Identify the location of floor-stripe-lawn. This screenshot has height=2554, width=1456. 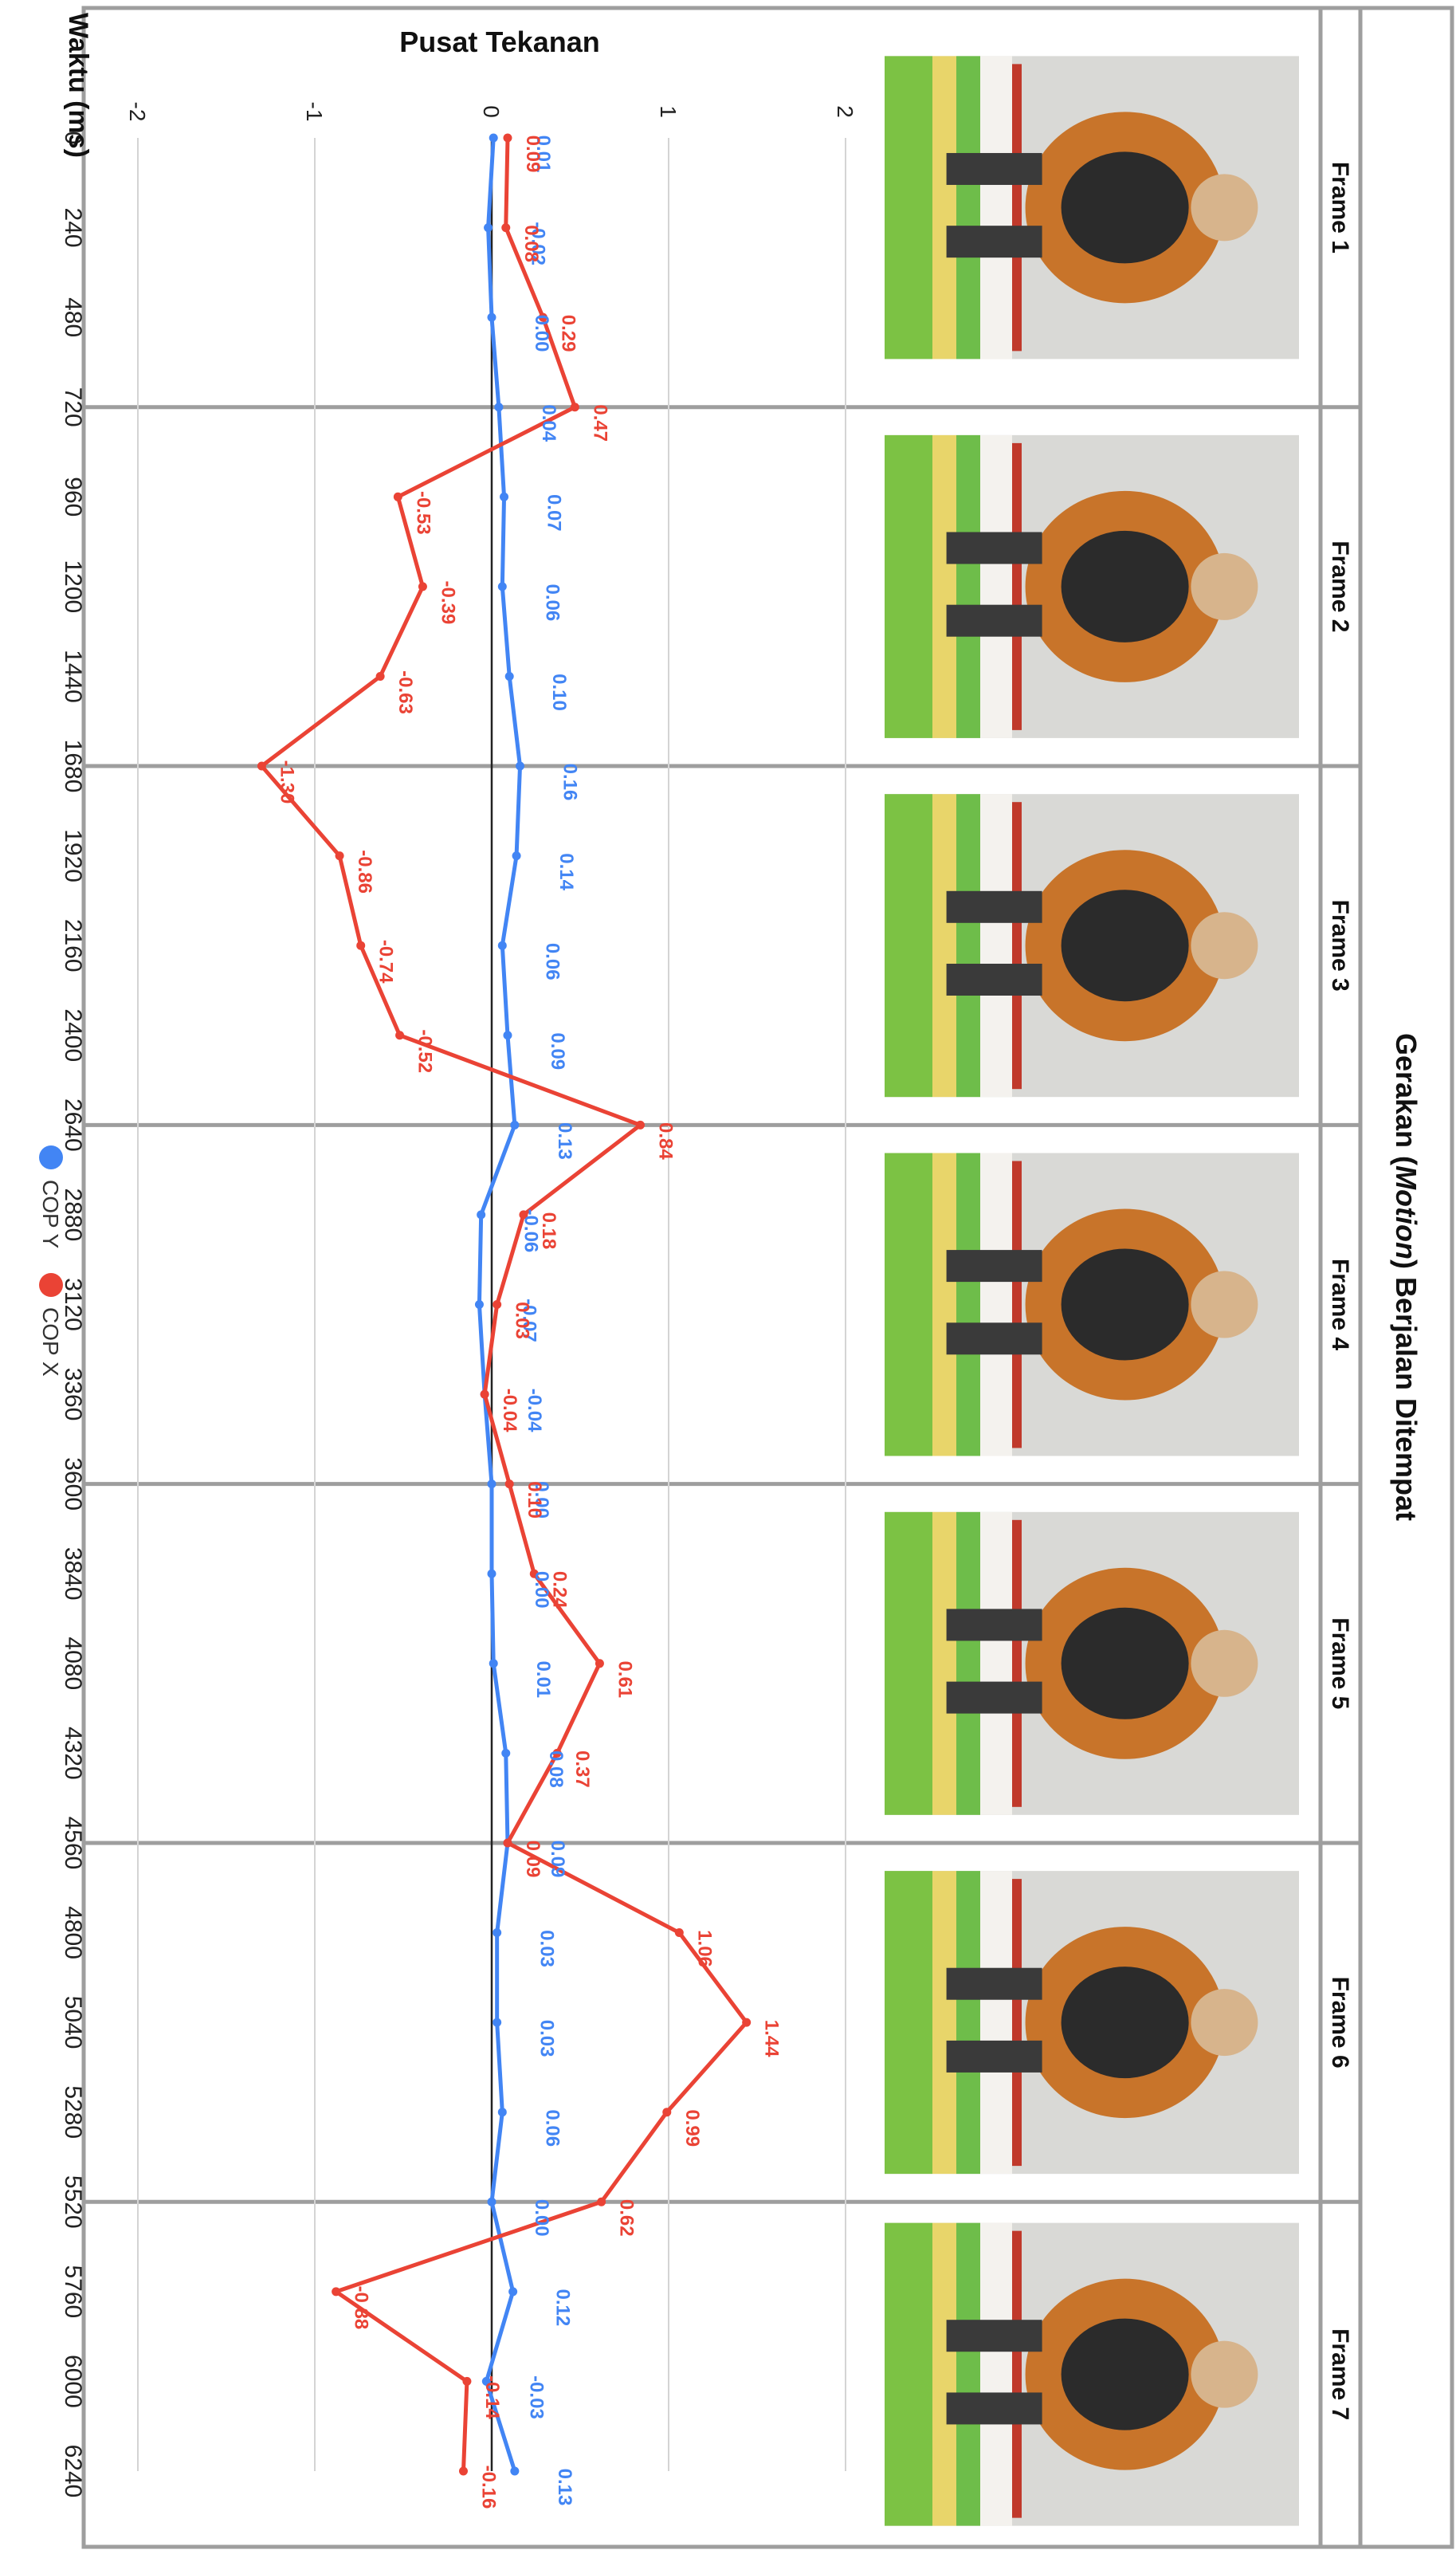
(908, 946).